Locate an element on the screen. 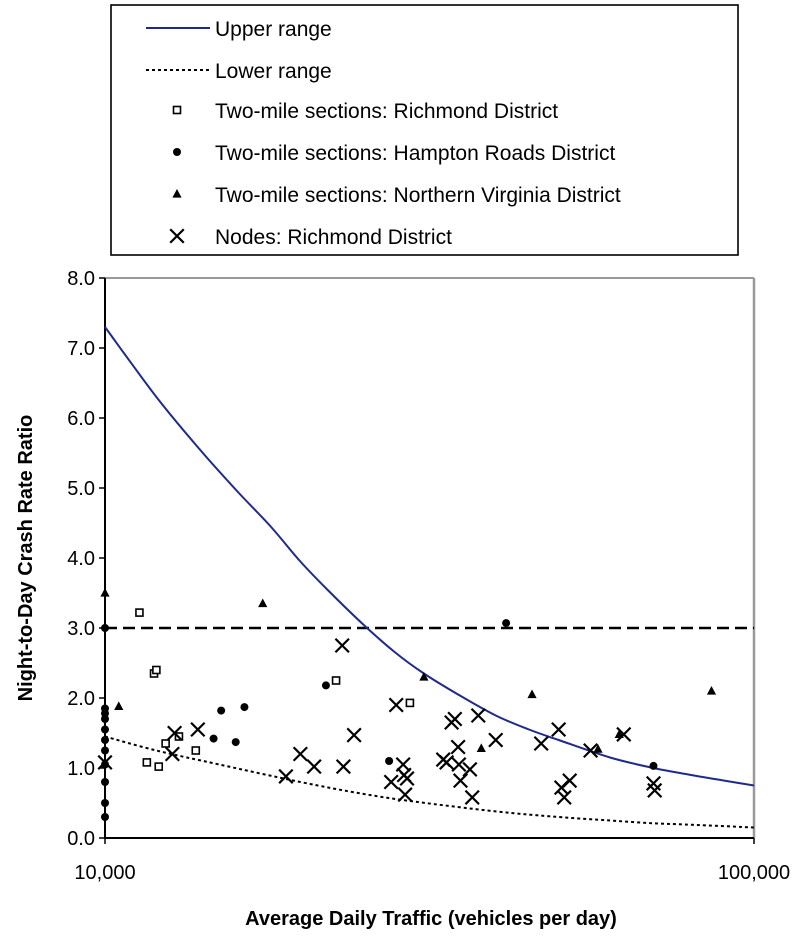  legend-label-lower-range: Lower range is located at coordinates (273, 71).